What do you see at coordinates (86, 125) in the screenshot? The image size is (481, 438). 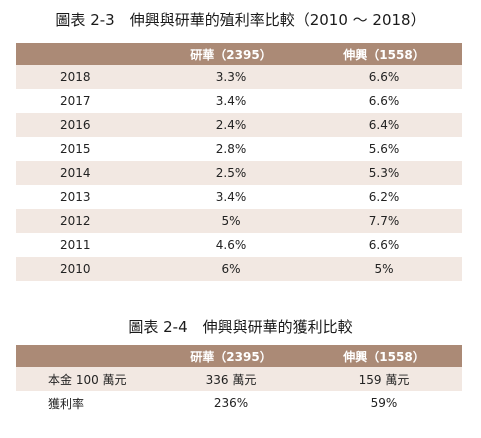 I see `year-cell: 2016` at bounding box center [86, 125].